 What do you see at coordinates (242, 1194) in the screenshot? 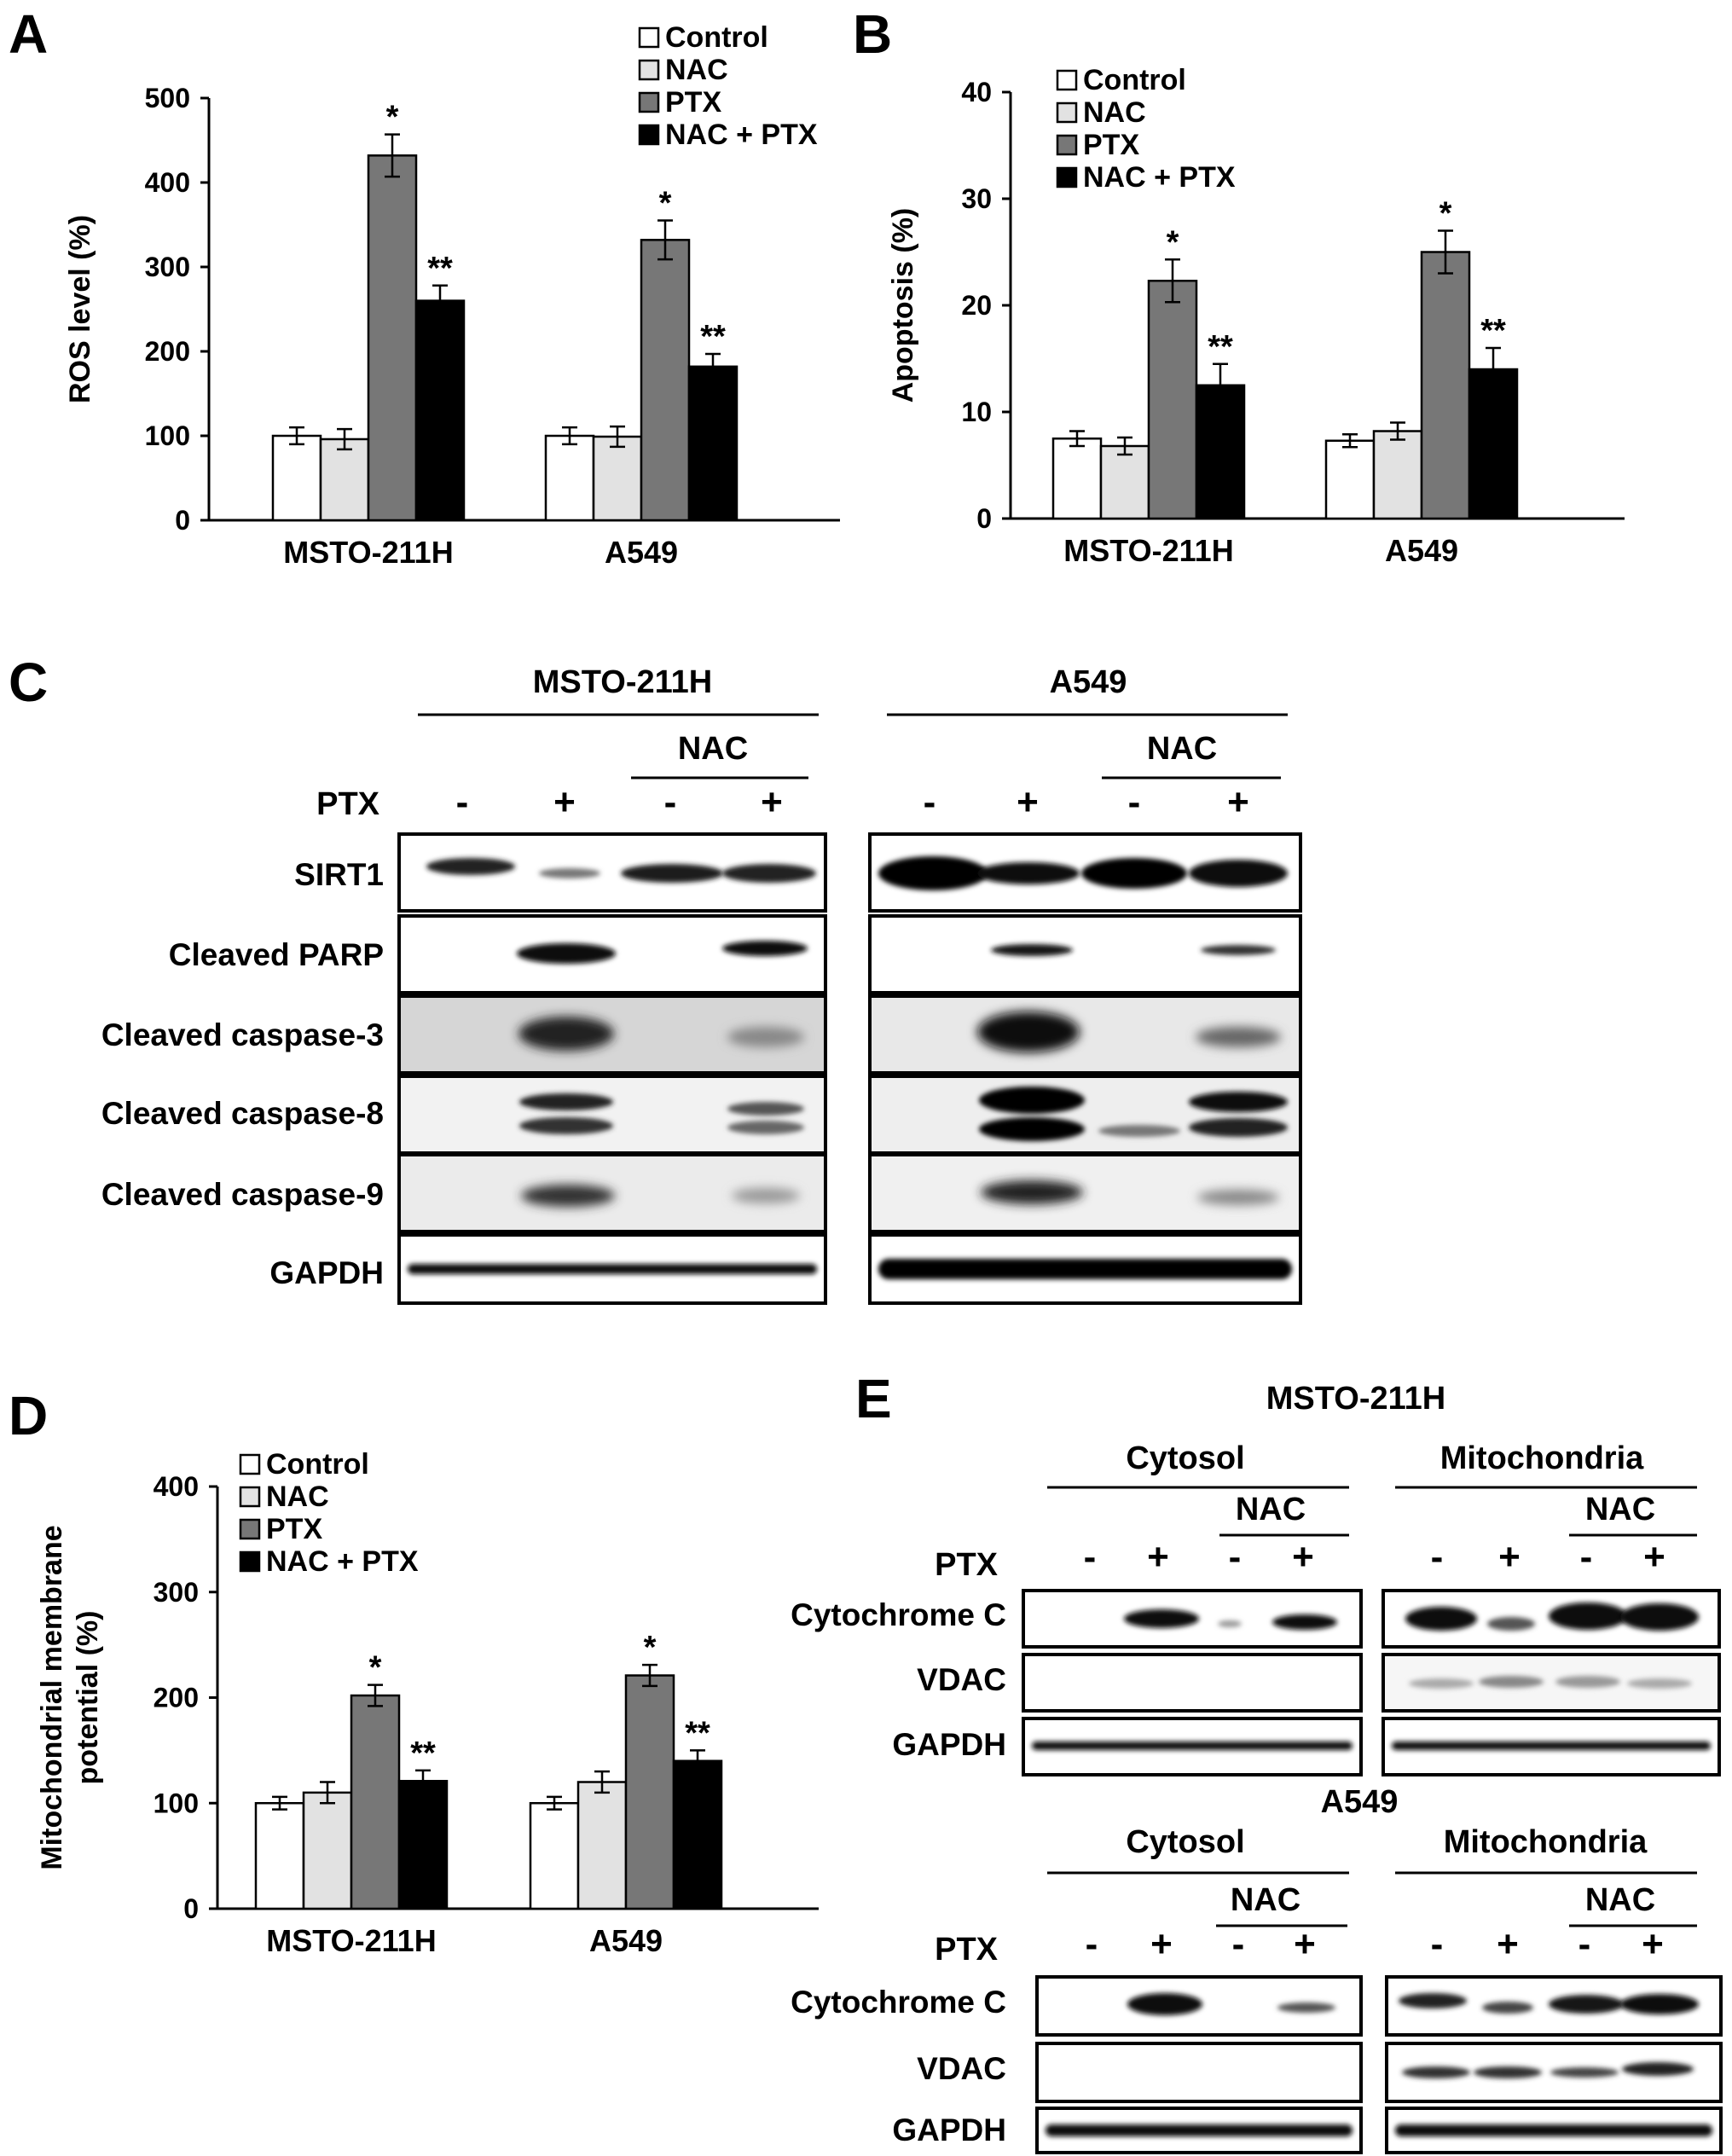
I see `blot-c-row-label-cleaved-caspase-9: Cleaved caspase-9` at bounding box center [242, 1194].